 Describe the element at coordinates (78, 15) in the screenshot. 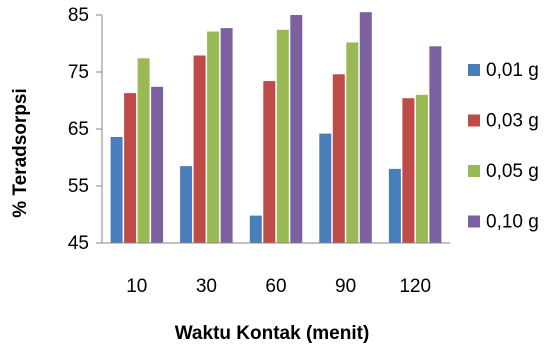

I see `y-tick-label: 85` at that location.